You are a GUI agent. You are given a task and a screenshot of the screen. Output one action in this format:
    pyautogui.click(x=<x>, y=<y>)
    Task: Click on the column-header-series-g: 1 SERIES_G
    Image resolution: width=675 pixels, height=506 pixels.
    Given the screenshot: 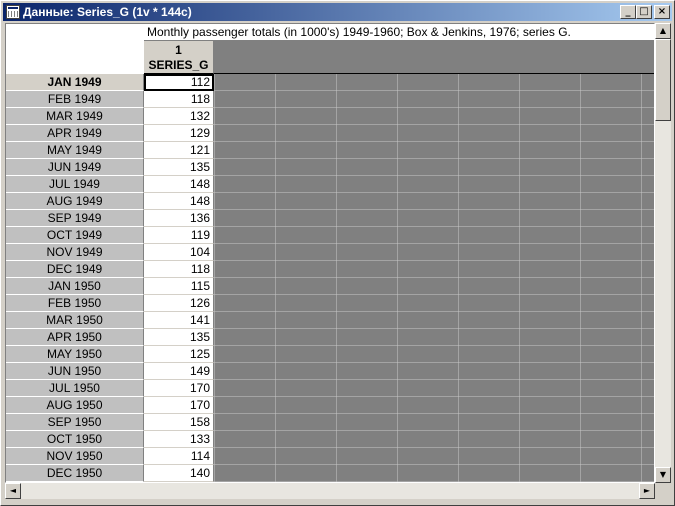 What is the action you would take?
    pyautogui.click(x=179, y=57)
    